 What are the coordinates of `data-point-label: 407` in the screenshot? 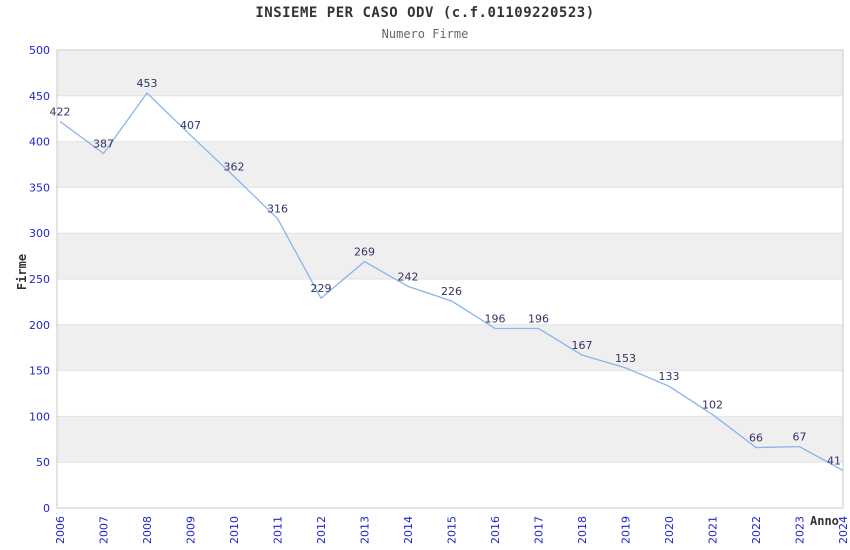 It's located at (190, 125).